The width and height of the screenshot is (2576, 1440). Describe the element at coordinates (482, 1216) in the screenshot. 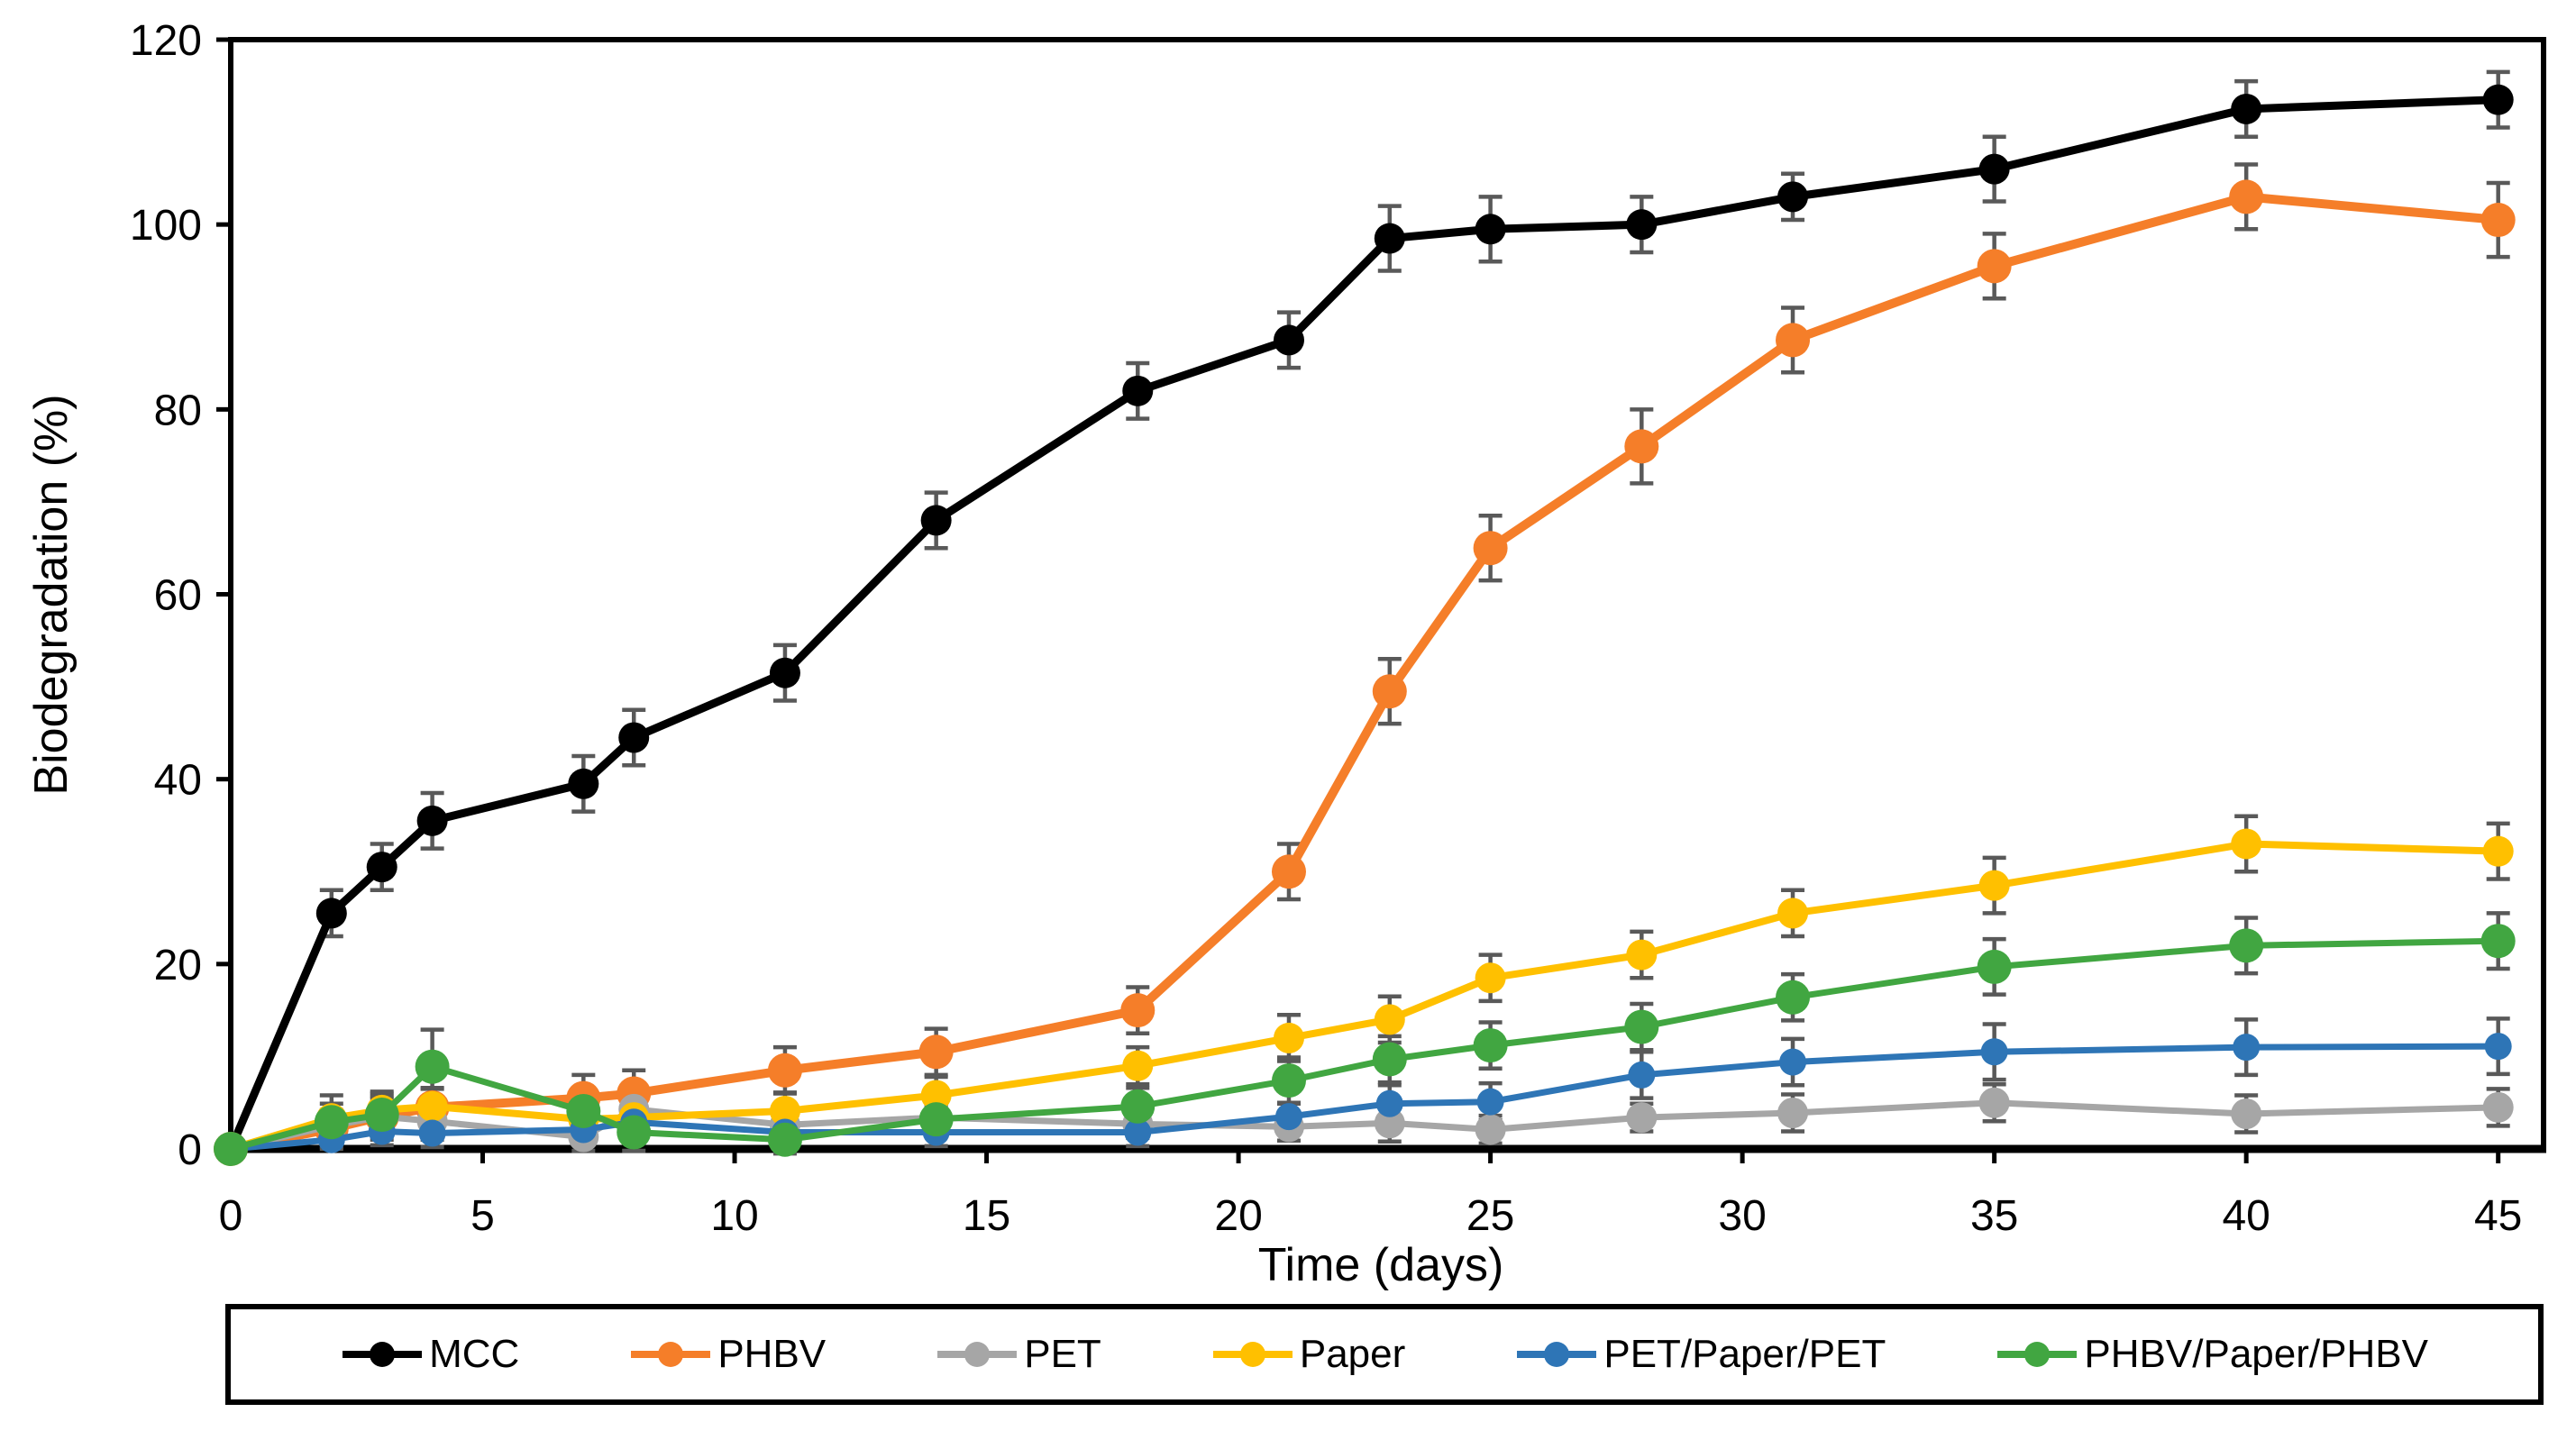

I see `x-tick-label: 5` at that location.